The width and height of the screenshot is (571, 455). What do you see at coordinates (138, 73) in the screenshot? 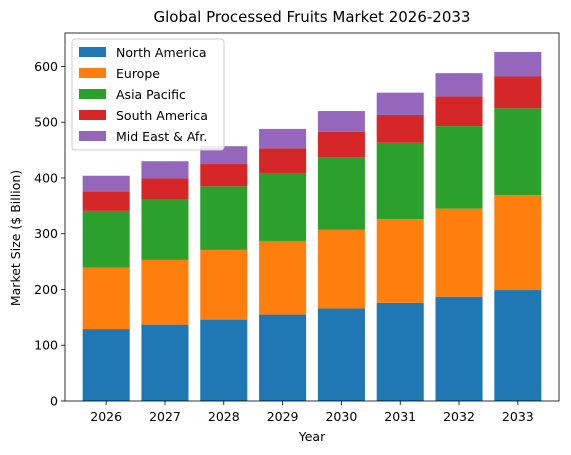
I see `legend-label-1: Europe` at bounding box center [138, 73].